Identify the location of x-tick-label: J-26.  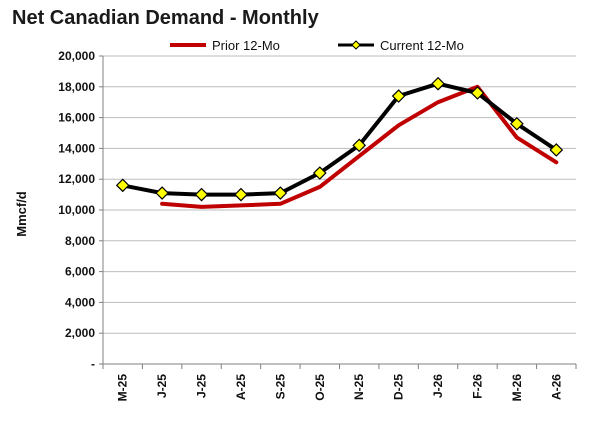
(438, 386).